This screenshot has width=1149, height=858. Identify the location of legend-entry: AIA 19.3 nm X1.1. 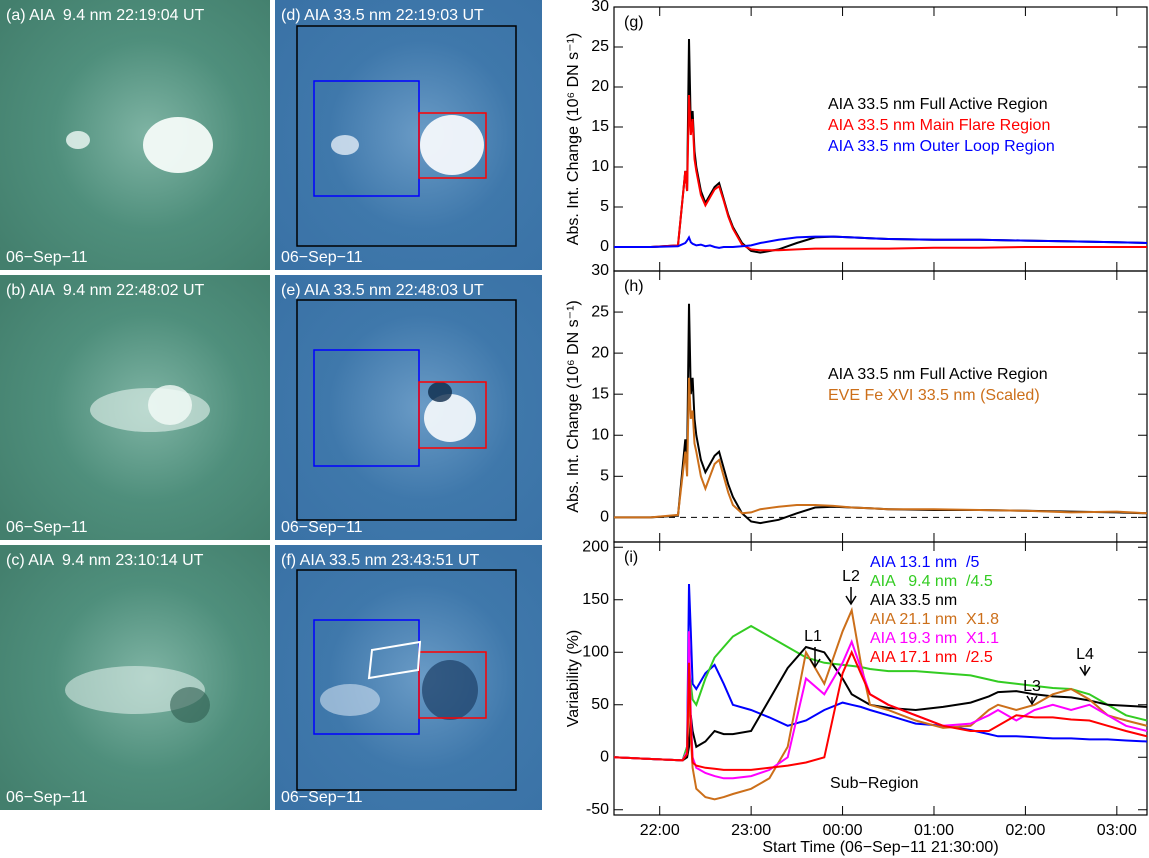
(934, 638).